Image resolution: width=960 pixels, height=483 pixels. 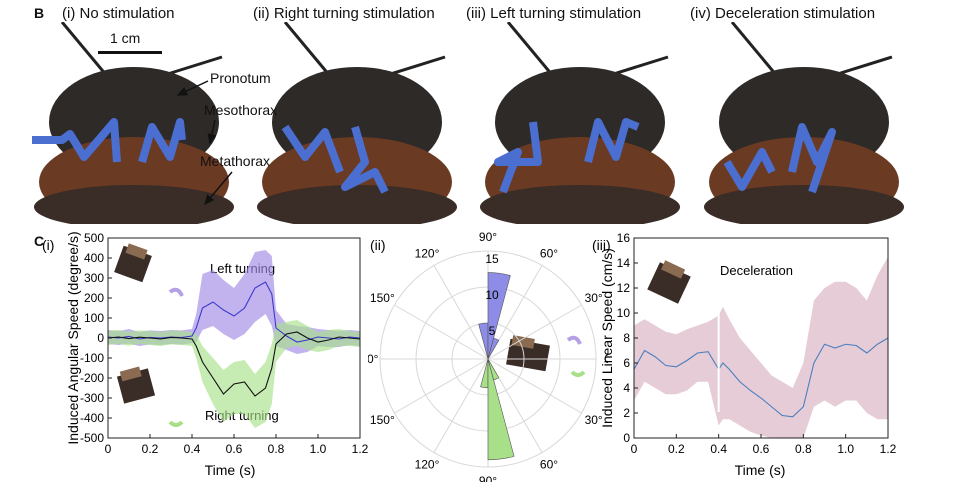 What do you see at coordinates (125, 38) in the screenshot?
I see `scale-bar-label: 1 cm` at bounding box center [125, 38].